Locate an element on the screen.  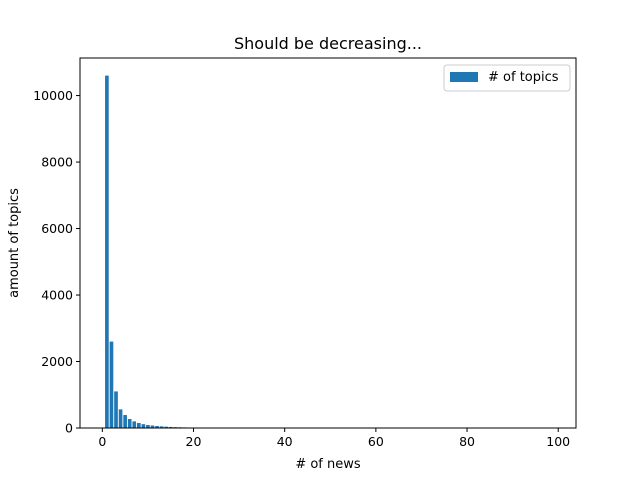
y-axis-label: amount of topics is located at coordinates (14, 243).